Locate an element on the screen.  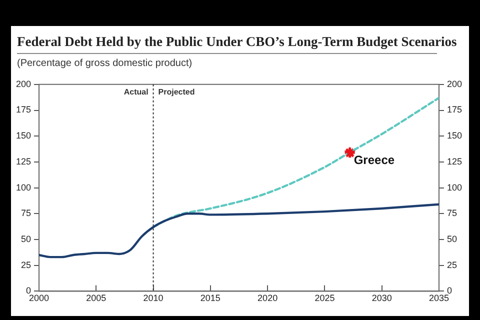
annotation: Actual is located at coordinates (136, 92).